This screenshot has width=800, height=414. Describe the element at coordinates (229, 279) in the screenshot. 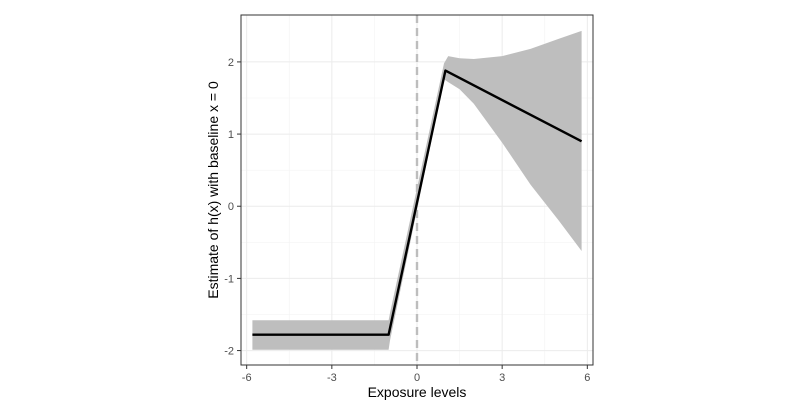

I see `y-tick-label: -1` at that location.